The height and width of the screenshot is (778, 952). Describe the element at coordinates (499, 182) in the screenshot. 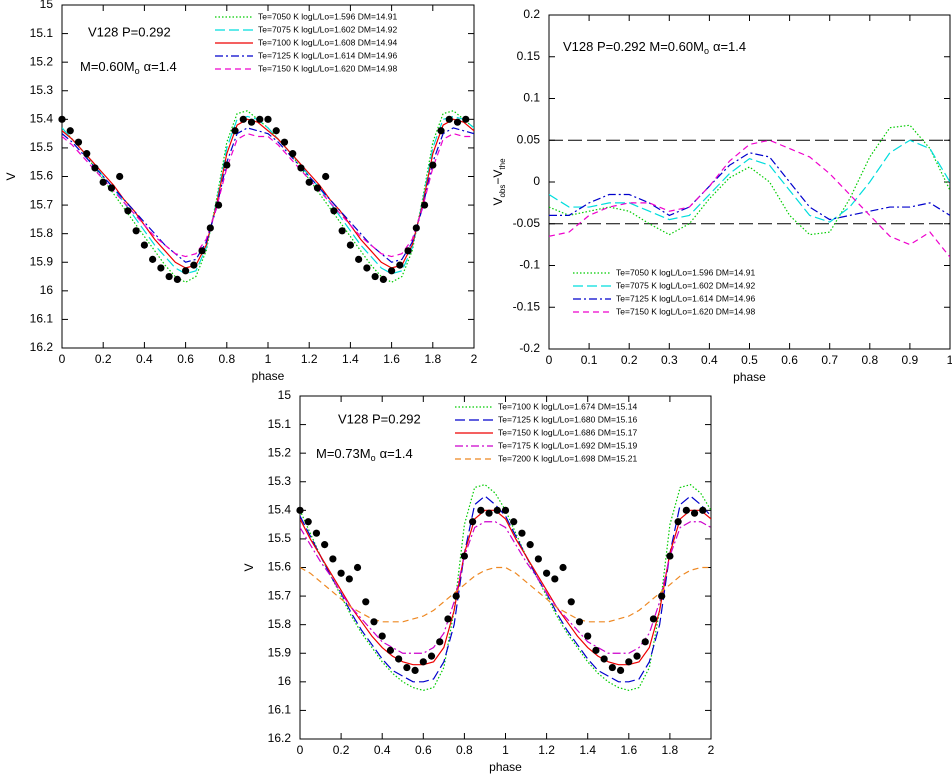

I see `y-axis-label: Vobs−Vthe` at that location.